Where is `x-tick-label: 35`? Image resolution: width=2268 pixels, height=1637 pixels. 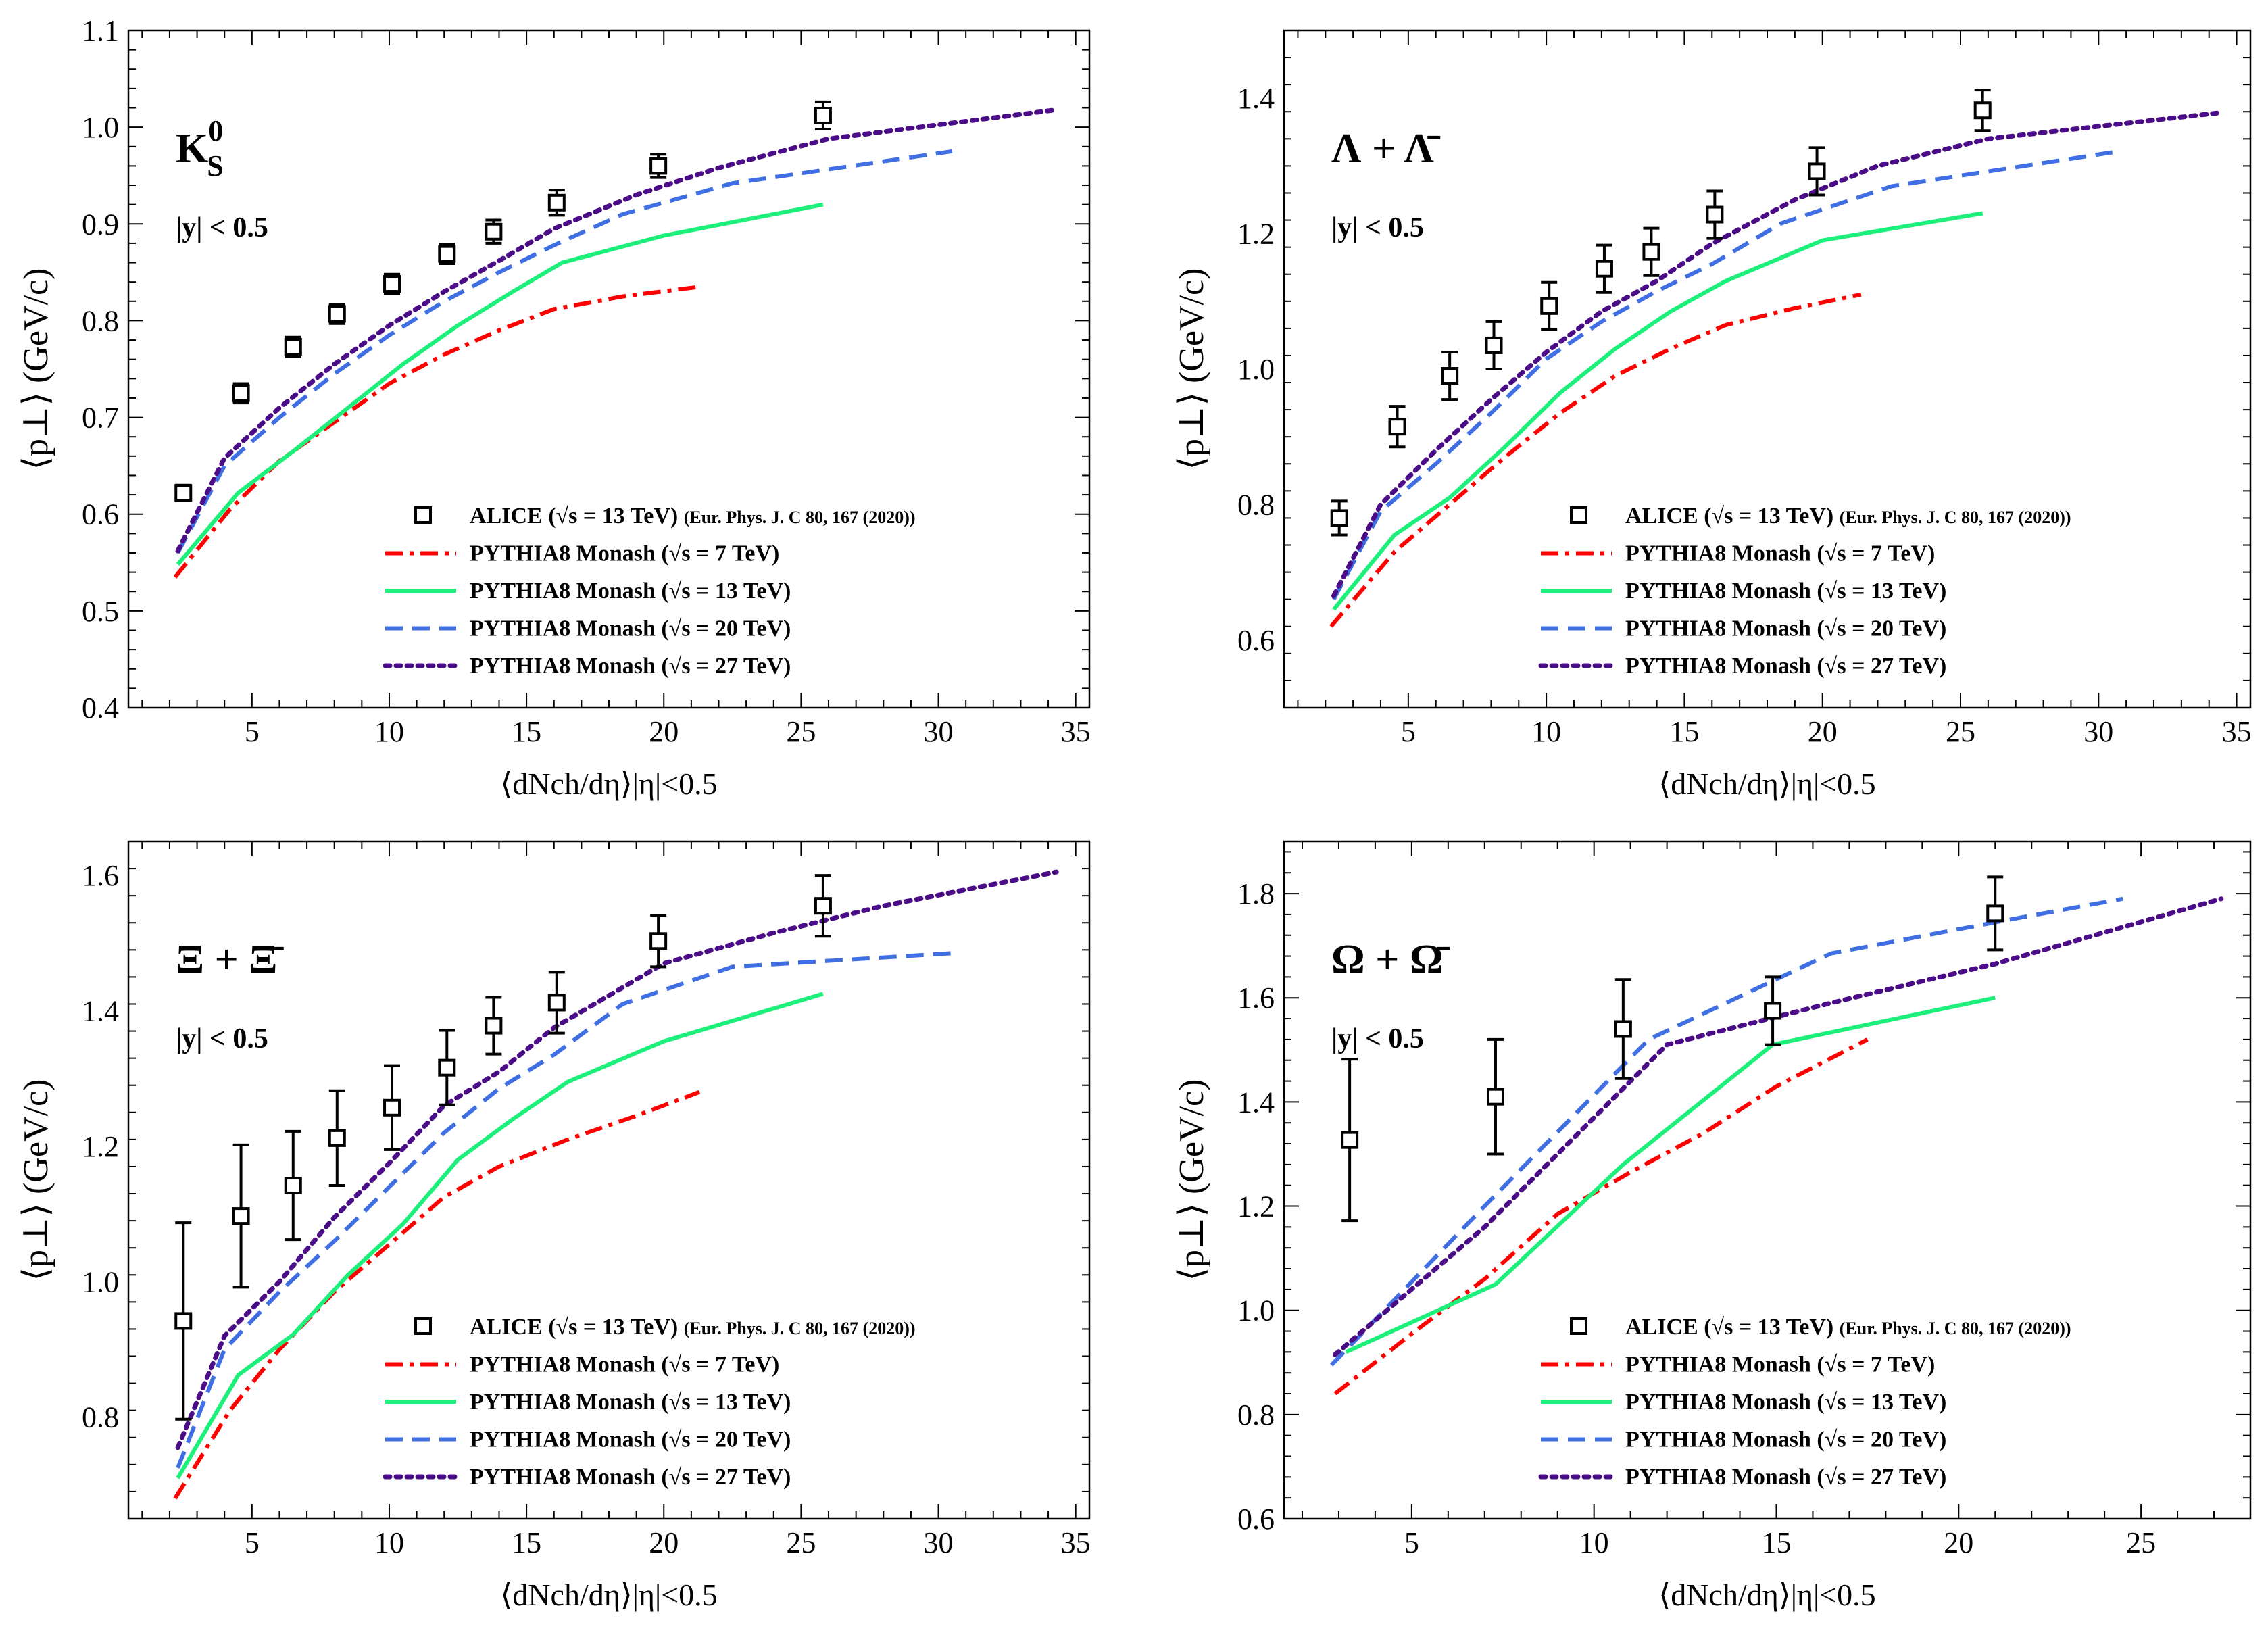 x-tick-label: 35 is located at coordinates (1076, 731).